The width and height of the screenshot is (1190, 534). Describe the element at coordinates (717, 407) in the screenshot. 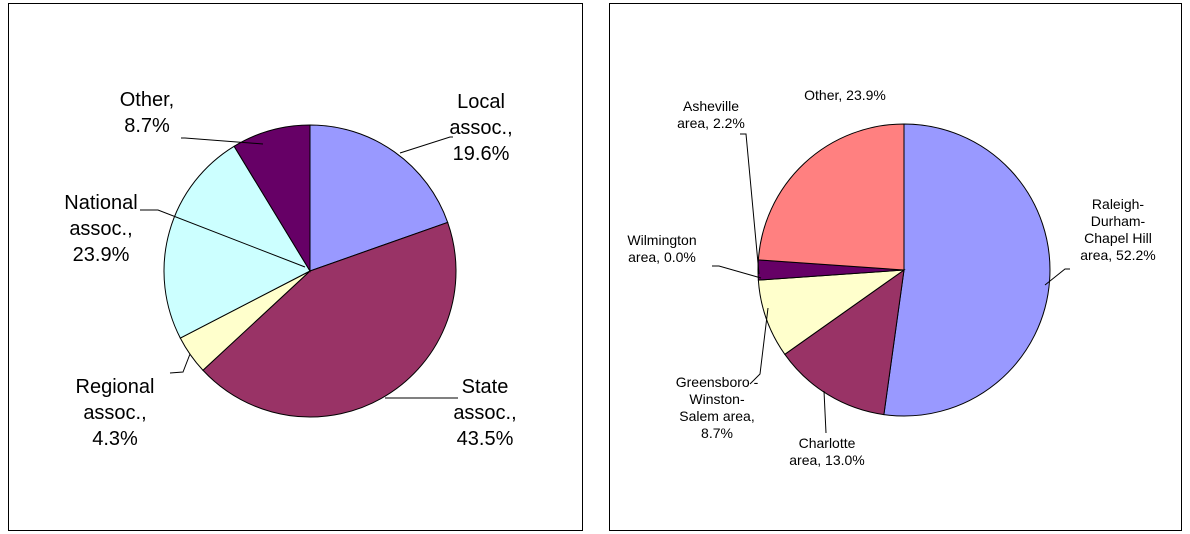

I see `slice-label-2: Greensboro -Winston-Salem area, 8.7%` at that location.